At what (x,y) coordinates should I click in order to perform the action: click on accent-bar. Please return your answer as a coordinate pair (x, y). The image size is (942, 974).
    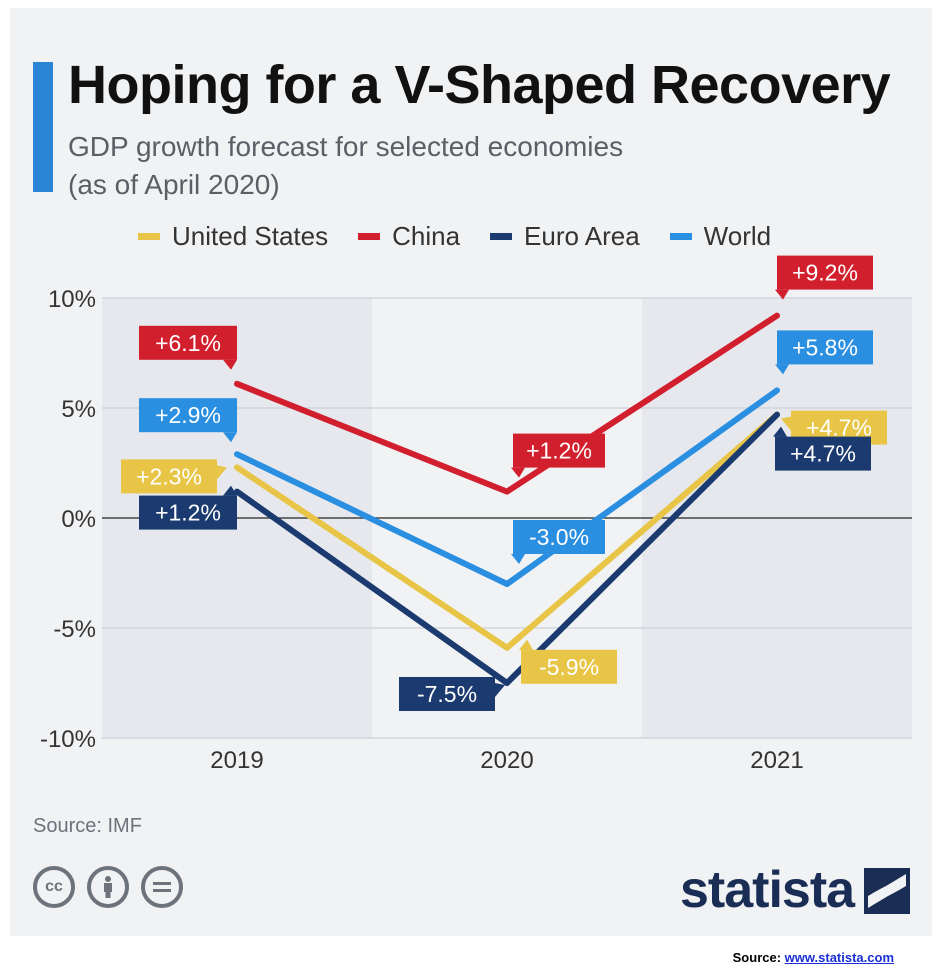
    Looking at the image, I should click on (43, 127).